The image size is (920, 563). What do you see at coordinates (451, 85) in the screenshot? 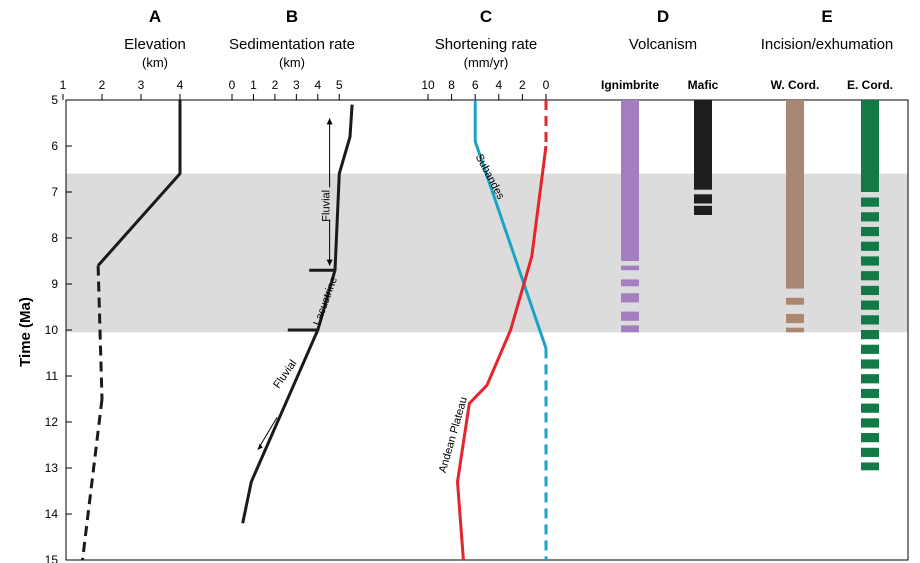
I see `x-tick-label: 8` at bounding box center [451, 85].